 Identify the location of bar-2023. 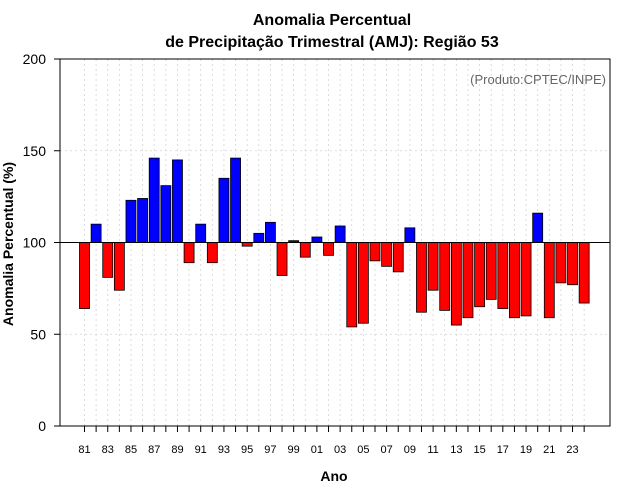
(572, 264).